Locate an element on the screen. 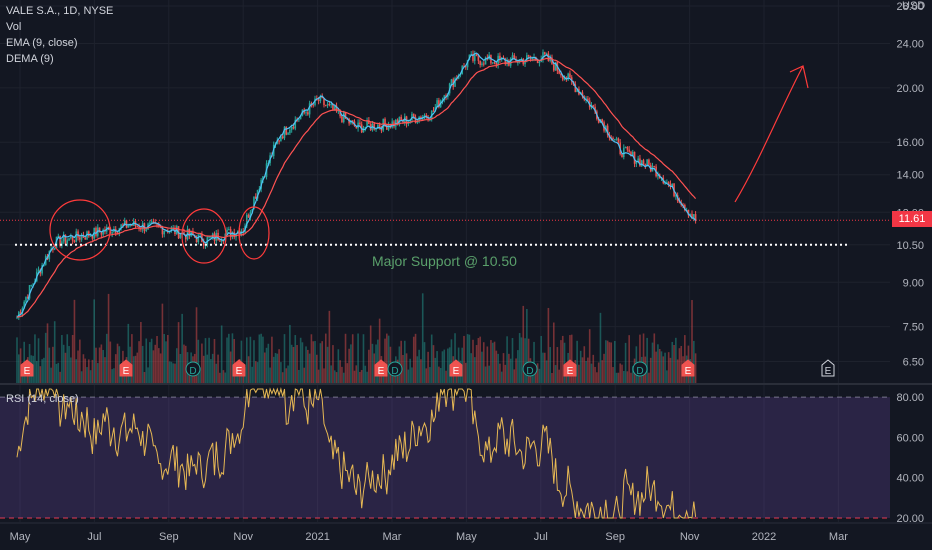  time-axis: May Jul Sep Nov 2021 Mar May Jul Sep Nov 2022 Mar is located at coordinates (429, 537).